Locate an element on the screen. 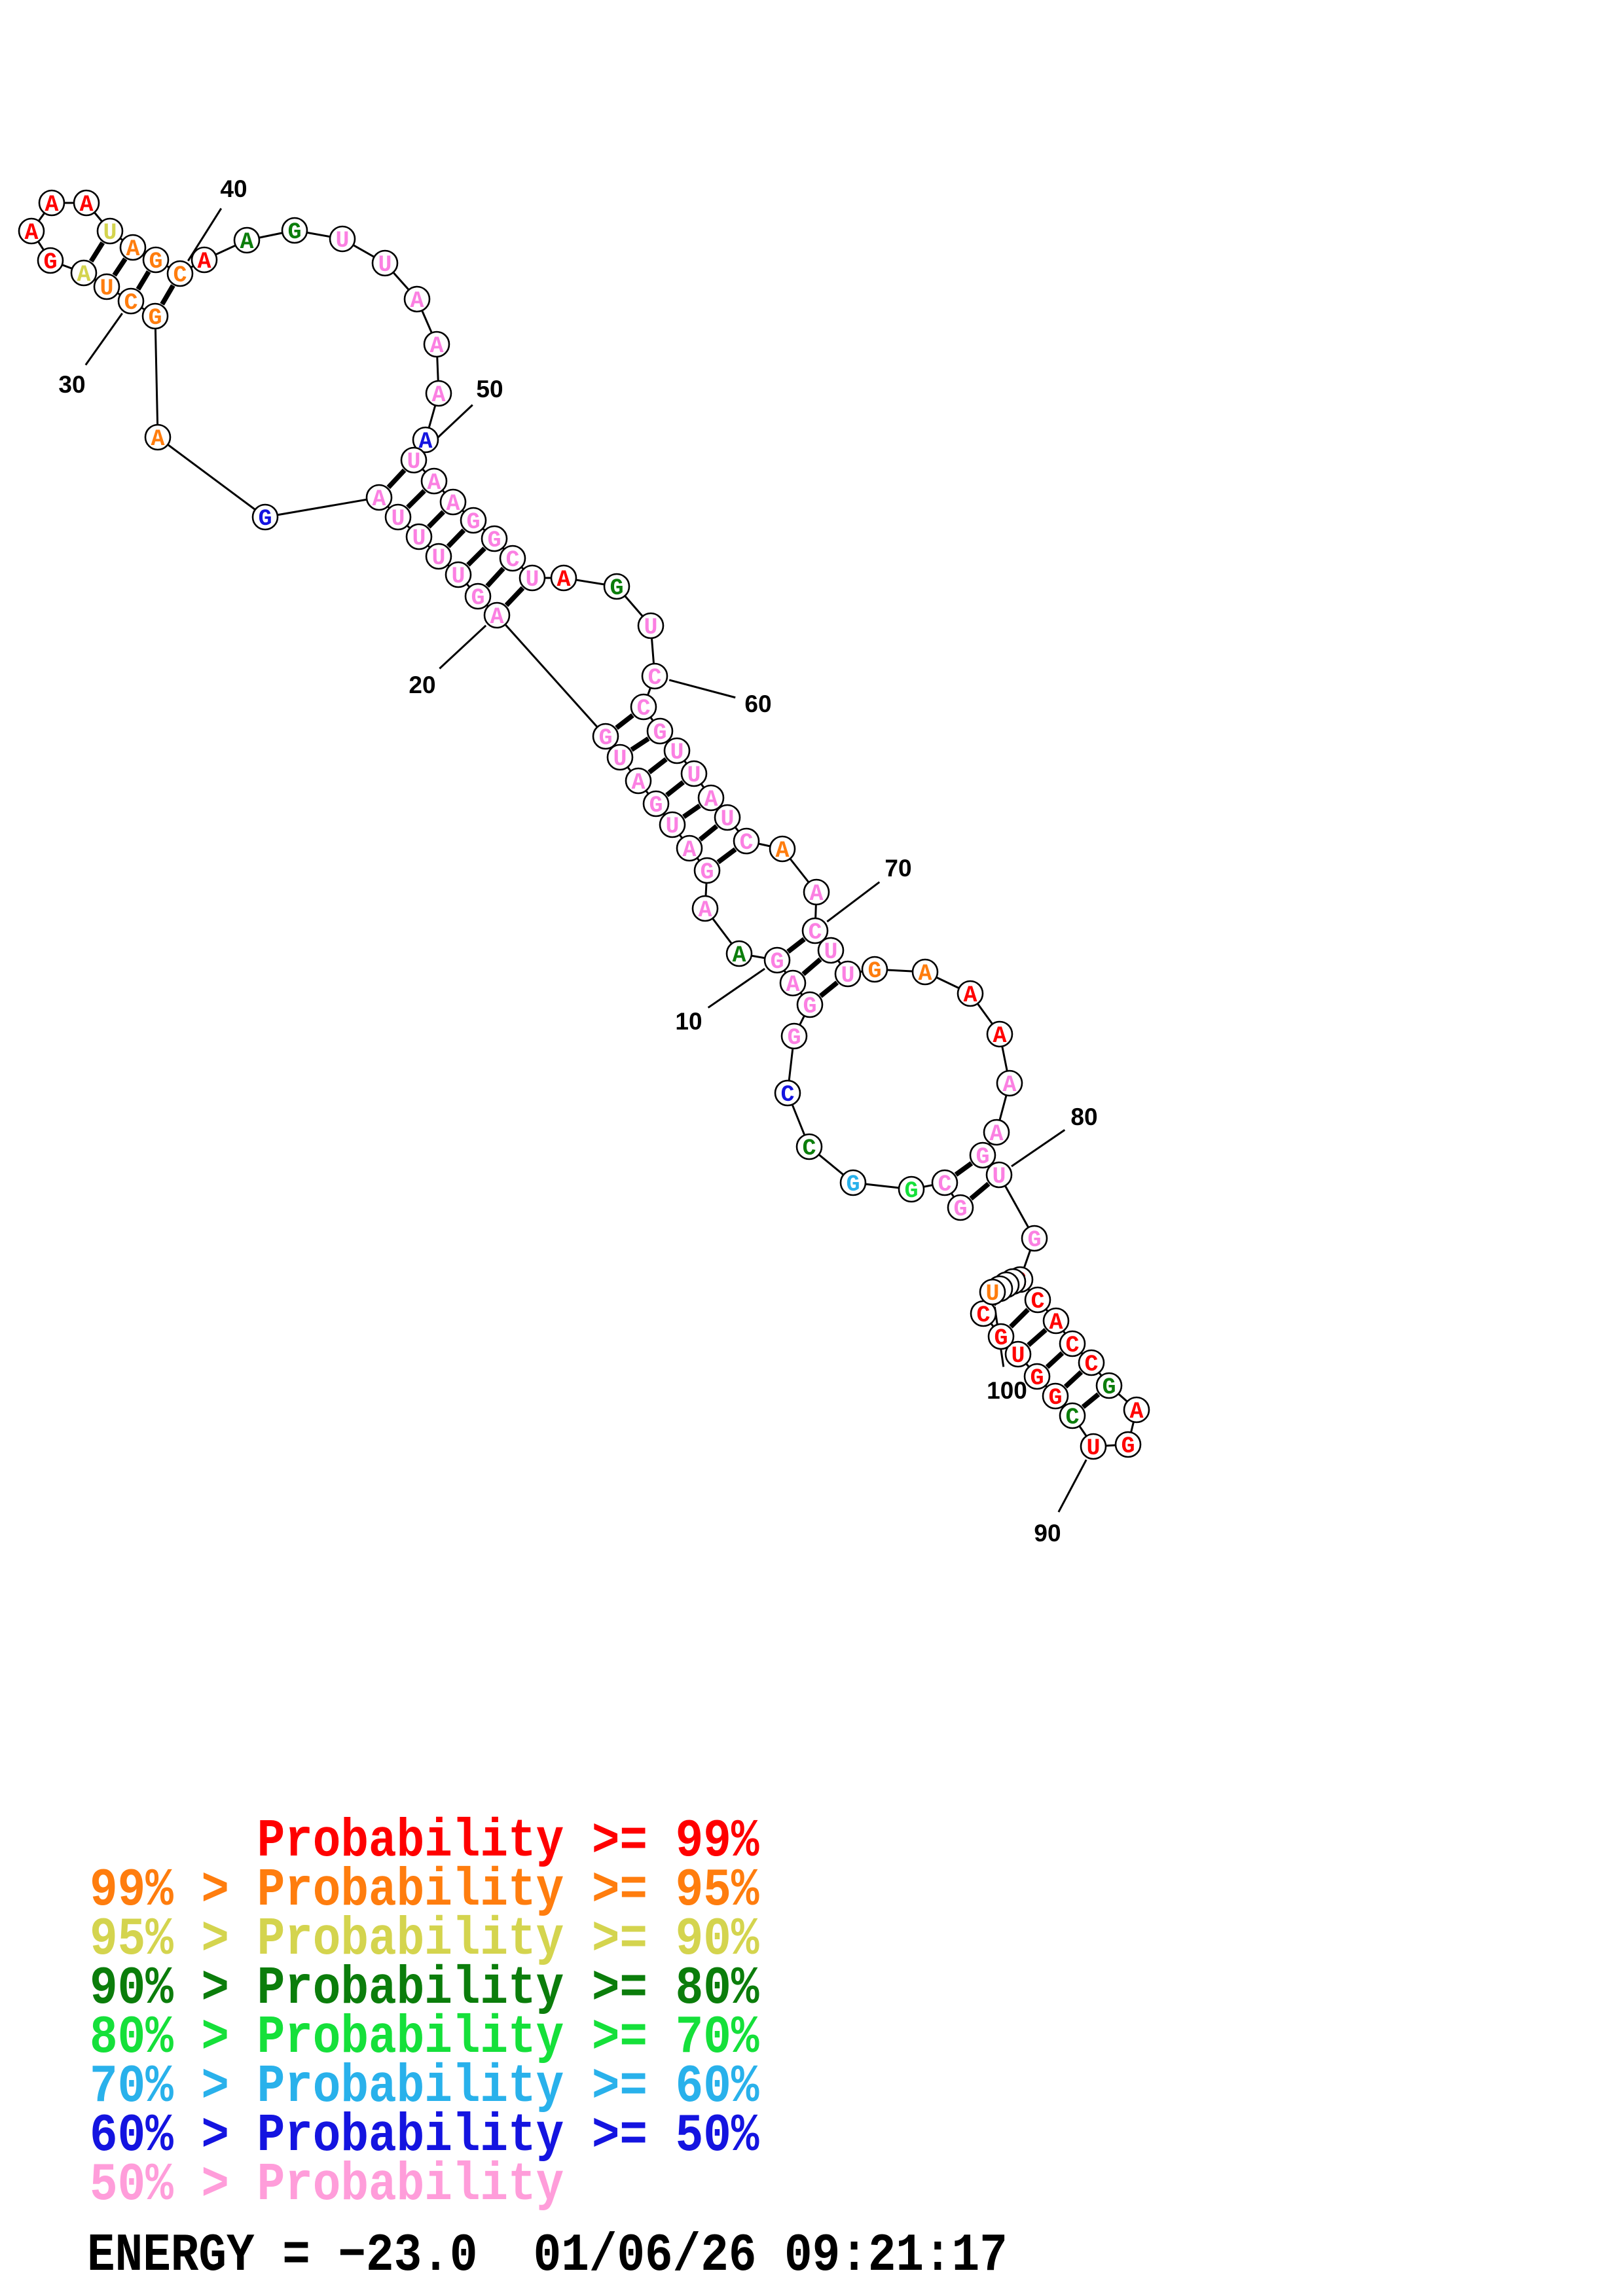  sequence-number-label: 70 is located at coordinates (897, 869).